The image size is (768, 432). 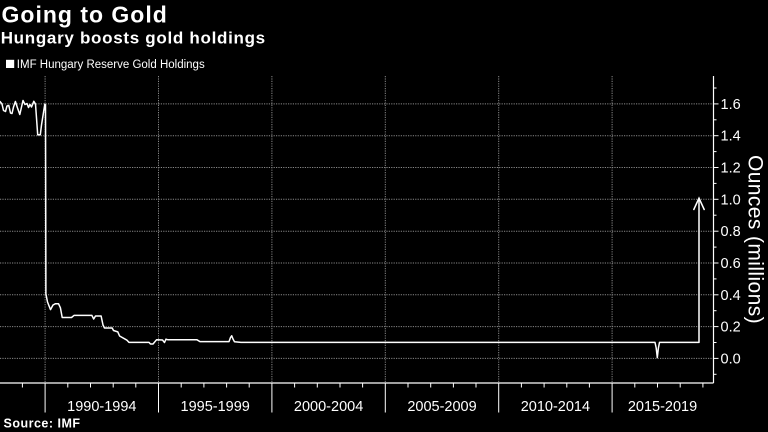 I want to click on svg-text: 0.4, so click(x=731, y=296).